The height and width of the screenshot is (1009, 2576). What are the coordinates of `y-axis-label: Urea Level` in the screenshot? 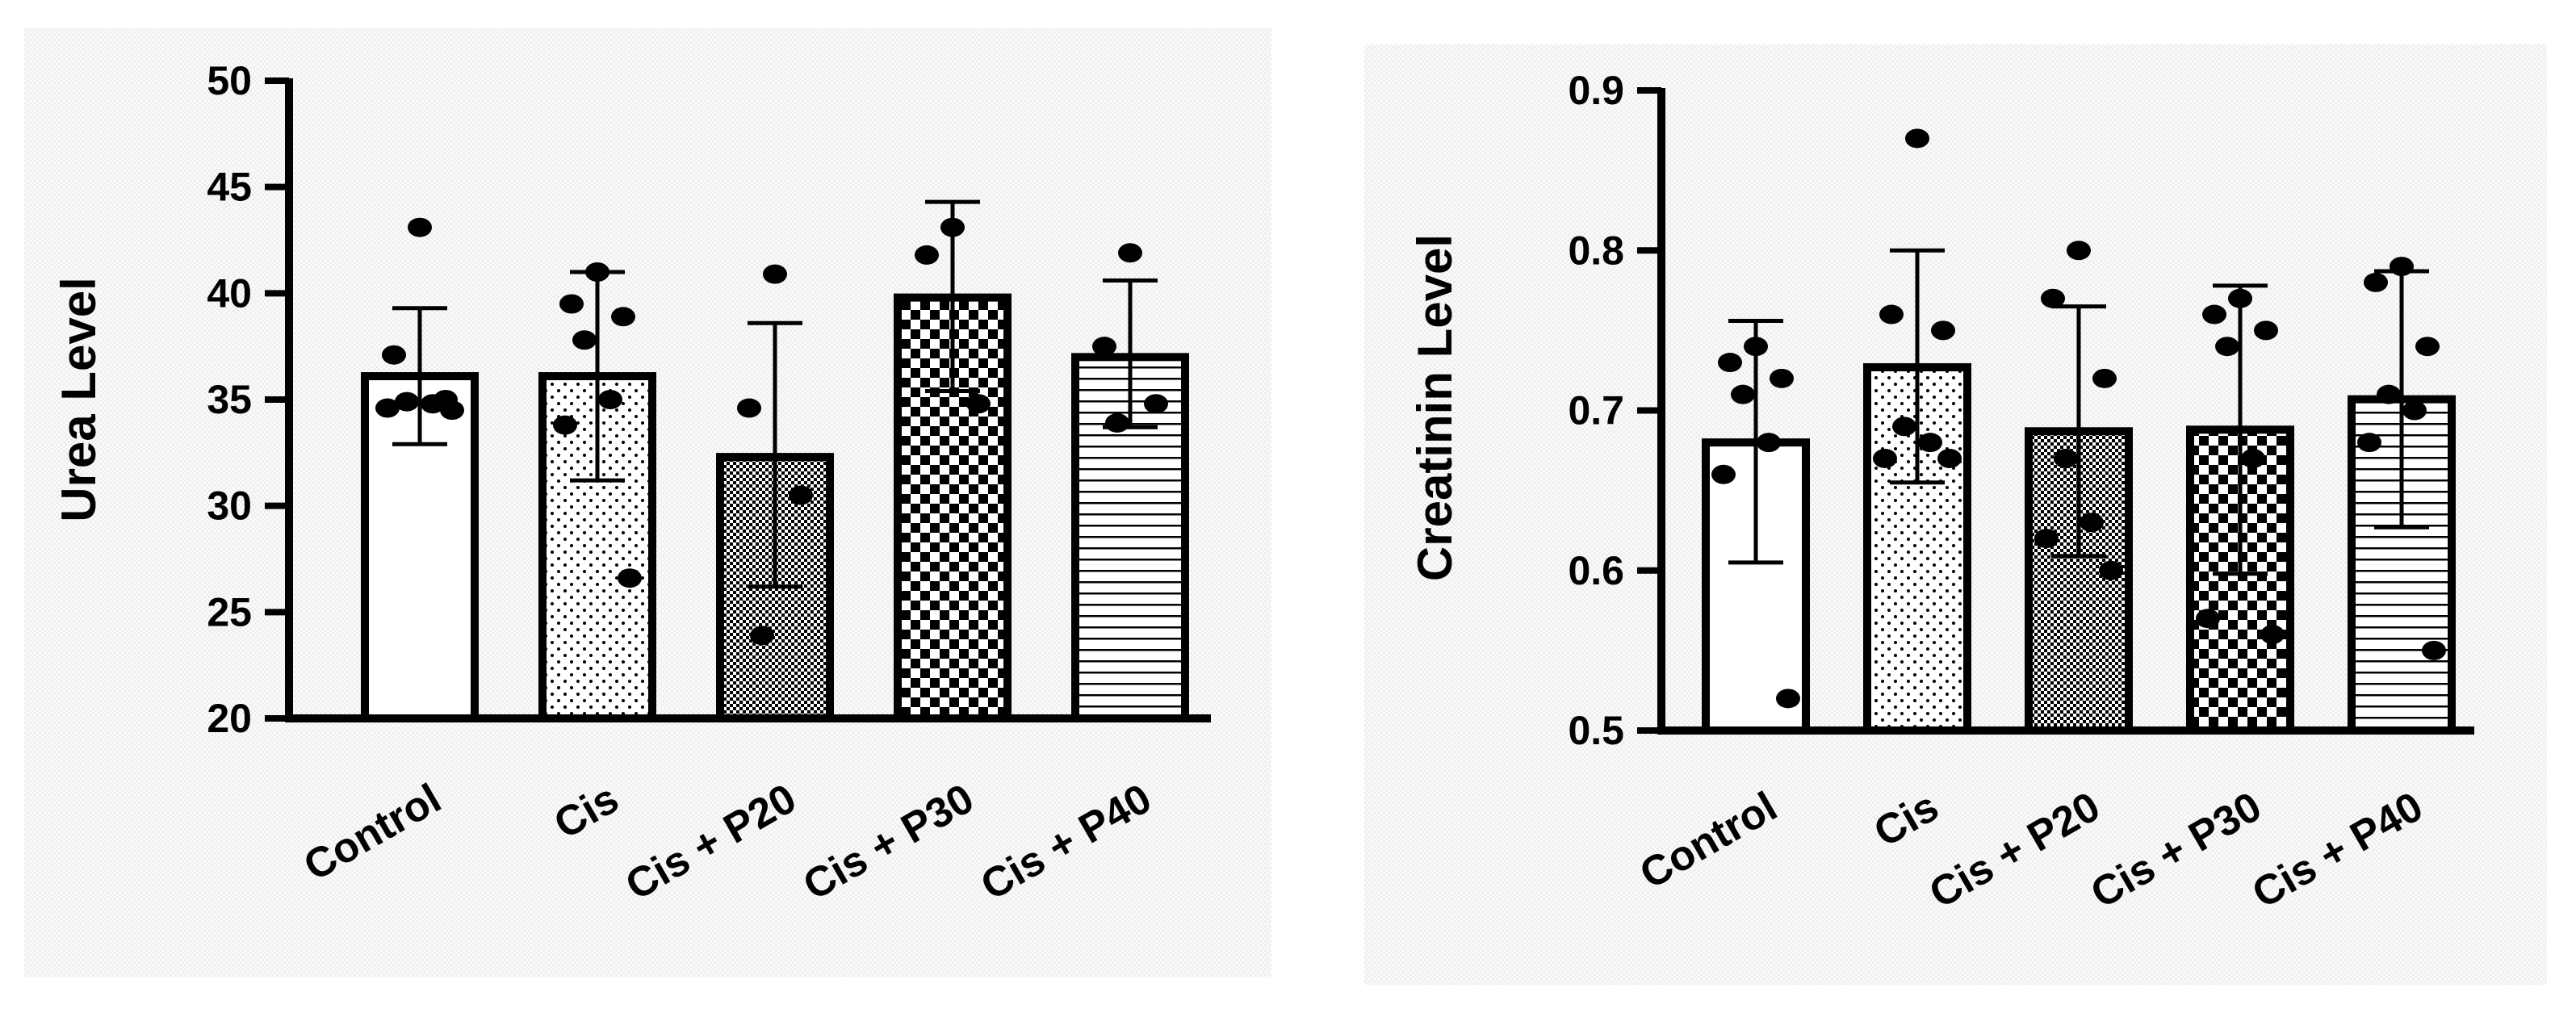 It's located at (79, 399).